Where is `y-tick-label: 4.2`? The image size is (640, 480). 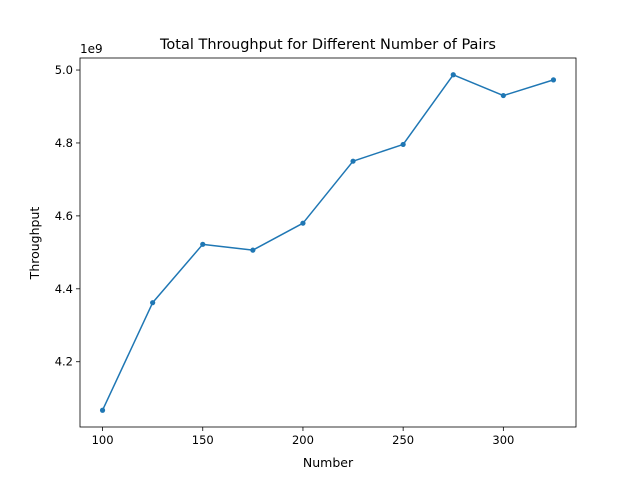 y-tick-label: 4.2 is located at coordinates (64, 362).